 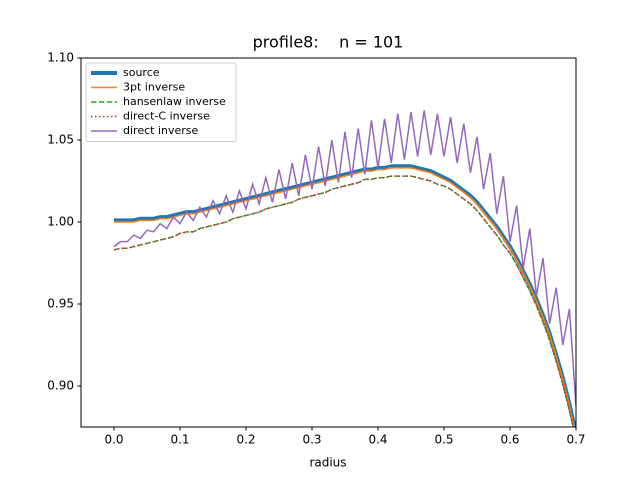 I want to click on legend-label: 3pt inverse, so click(x=154, y=87).